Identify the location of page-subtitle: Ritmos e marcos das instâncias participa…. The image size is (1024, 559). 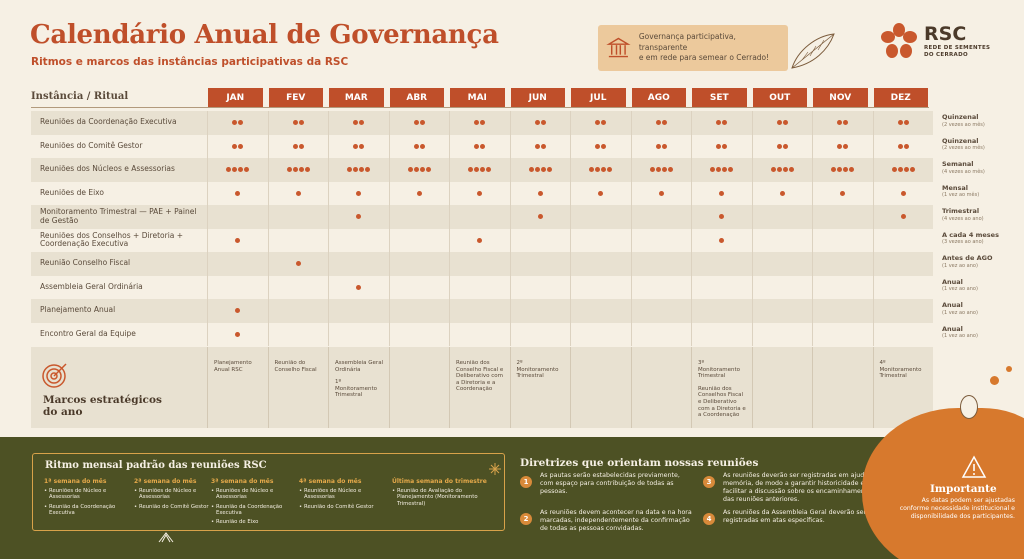
(190, 62).